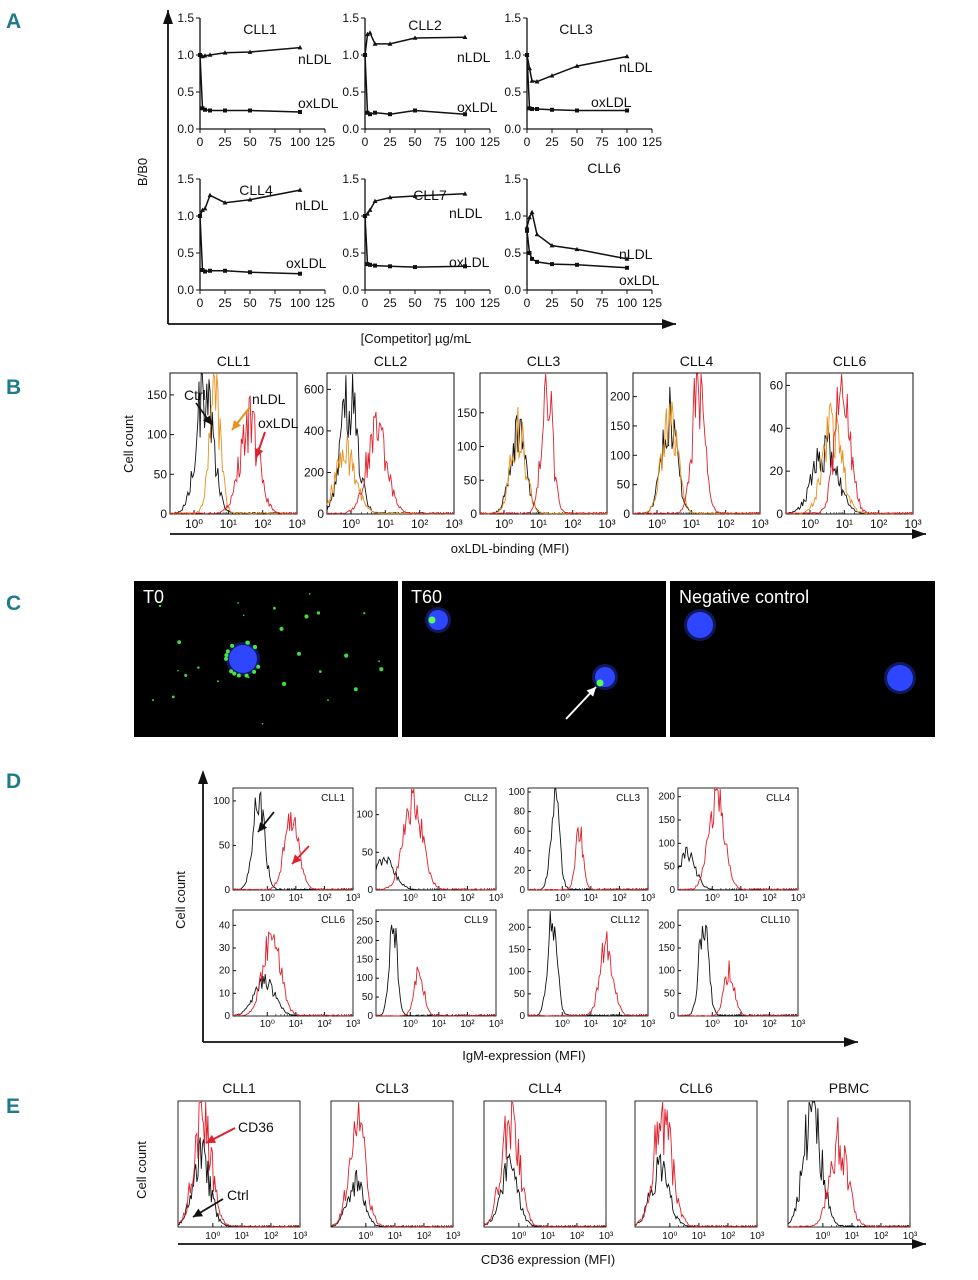 This screenshot has width=978, height=1280. I want to click on panel-b-x-axis-head, so click(919, 534).